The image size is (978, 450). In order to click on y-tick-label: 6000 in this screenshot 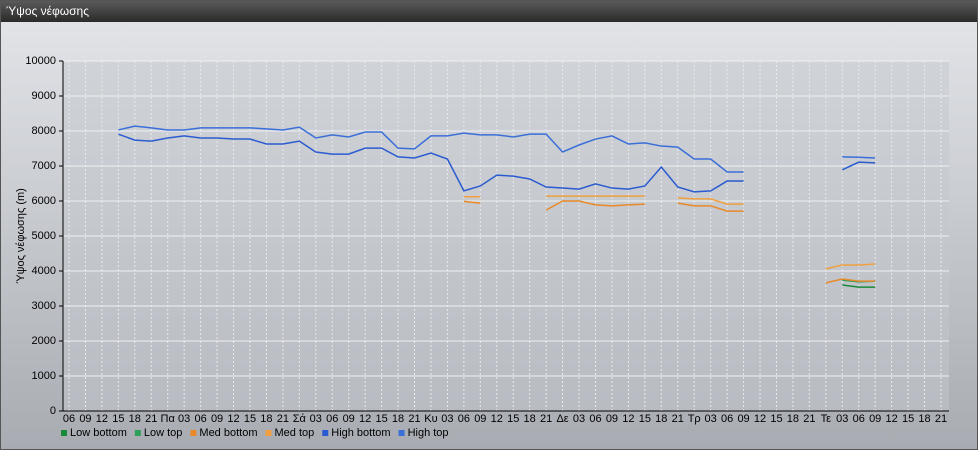, I will do `click(44, 201)`.